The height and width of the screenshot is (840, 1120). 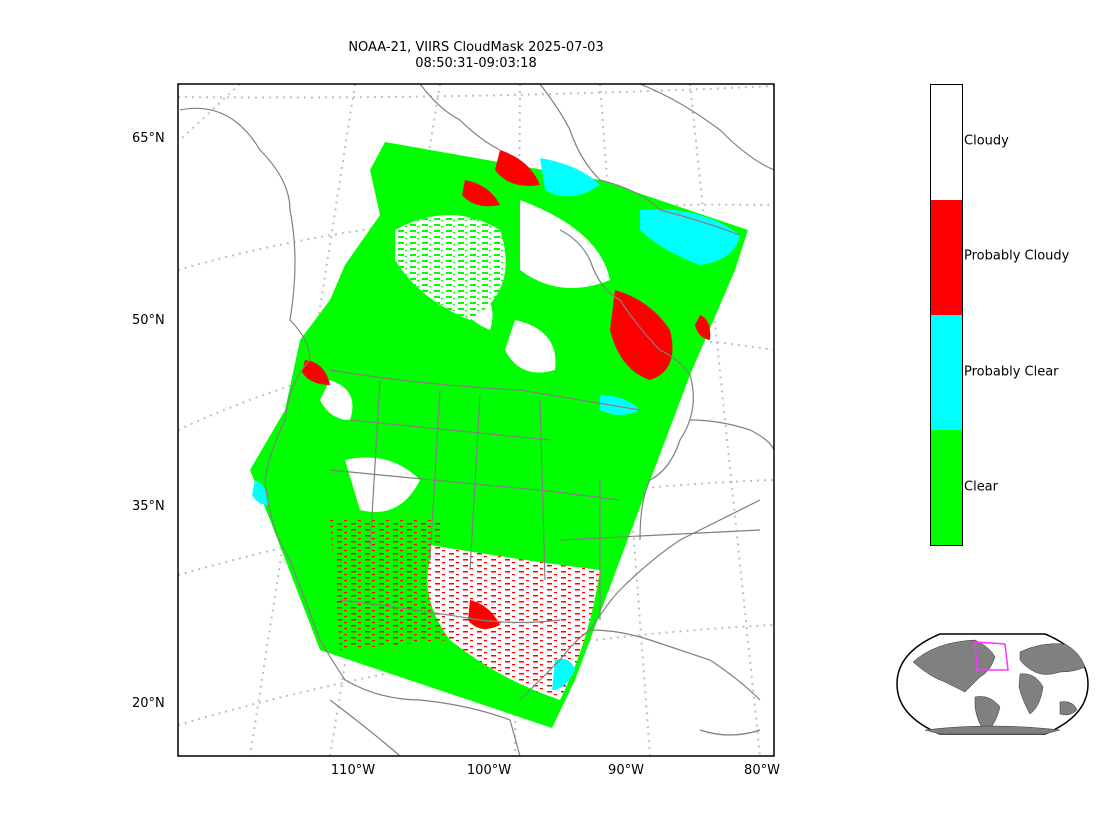 What do you see at coordinates (981, 487) in the screenshot?
I see `colorbar-label-clear: Clear` at bounding box center [981, 487].